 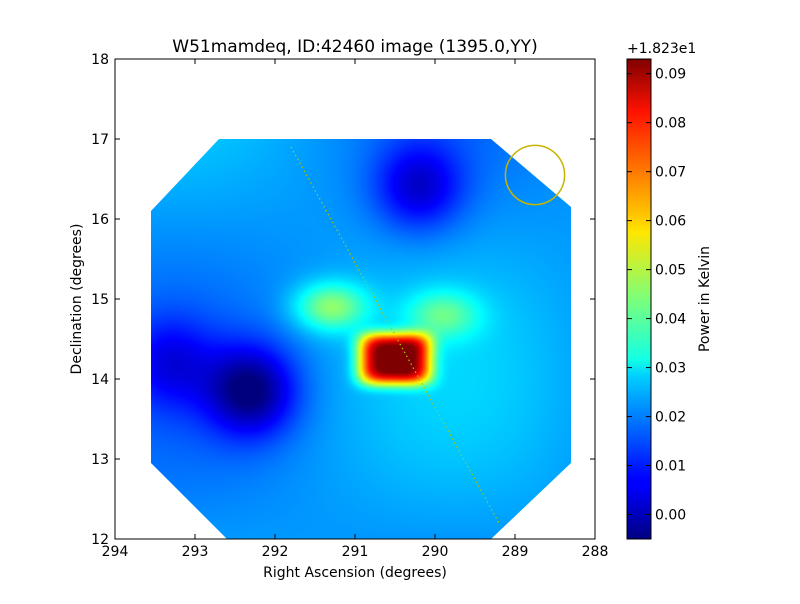 What do you see at coordinates (100, 220) in the screenshot?
I see `y-tick-label: 16` at bounding box center [100, 220].